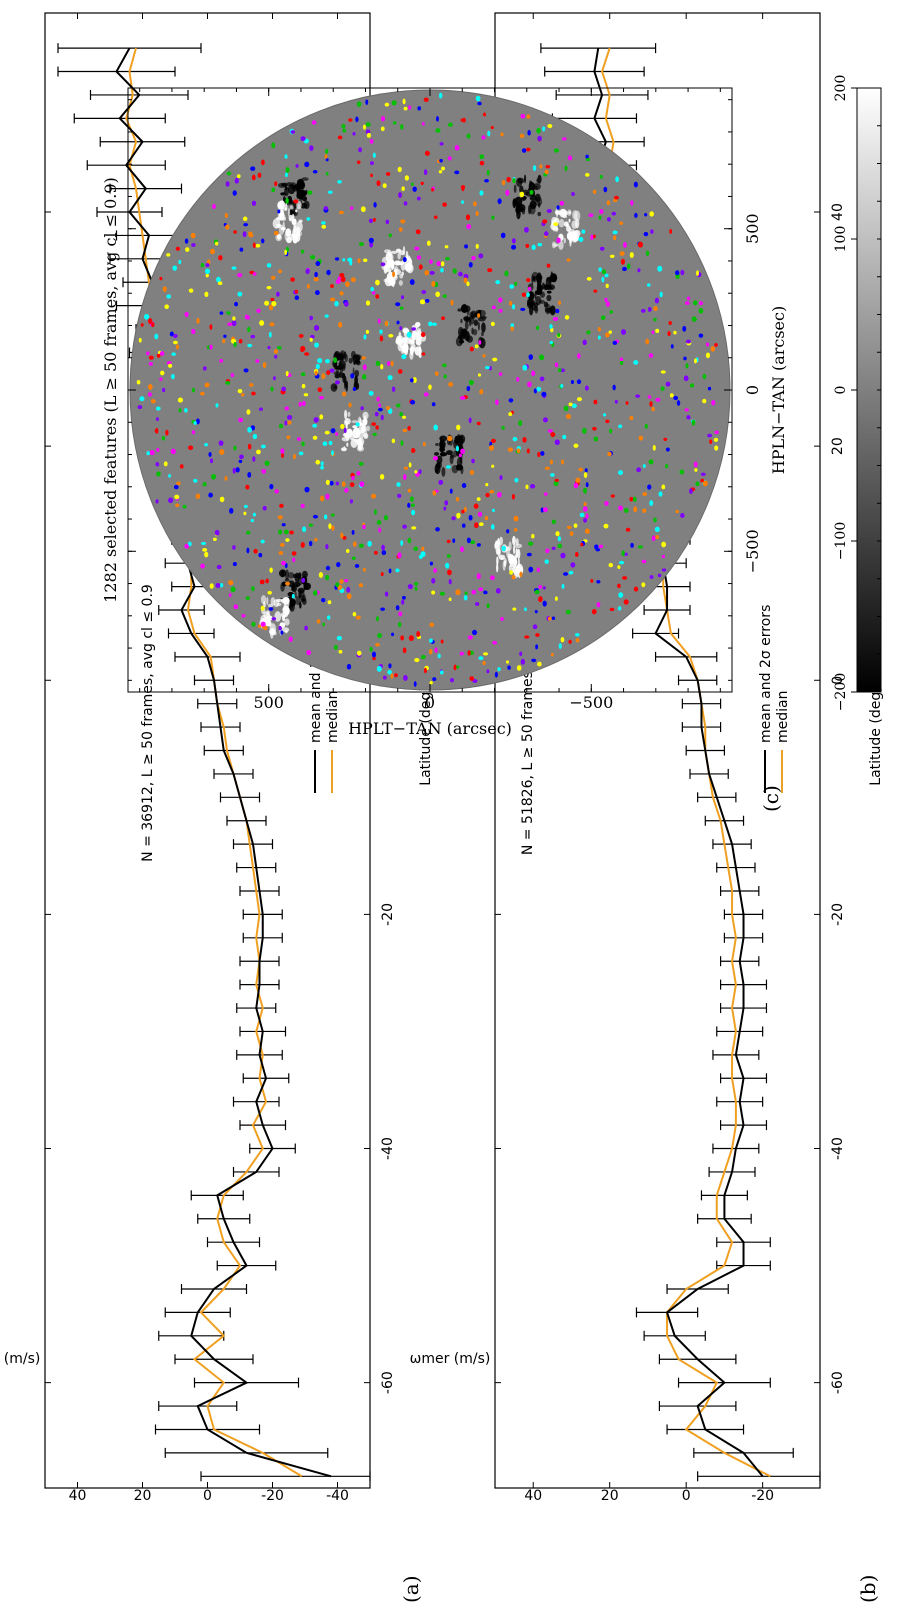 This screenshot has height=1623, width=921. What do you see at coordinates (838, 1148) in the screenshot?
I see `x-tick-label: -40` at bounding box center [838, 1148].